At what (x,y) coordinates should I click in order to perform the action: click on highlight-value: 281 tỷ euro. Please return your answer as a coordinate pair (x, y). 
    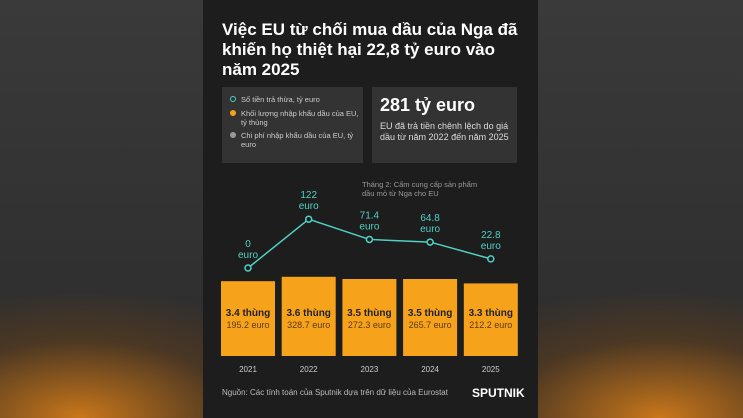
    Looking at the image, I should click on (428, 105).